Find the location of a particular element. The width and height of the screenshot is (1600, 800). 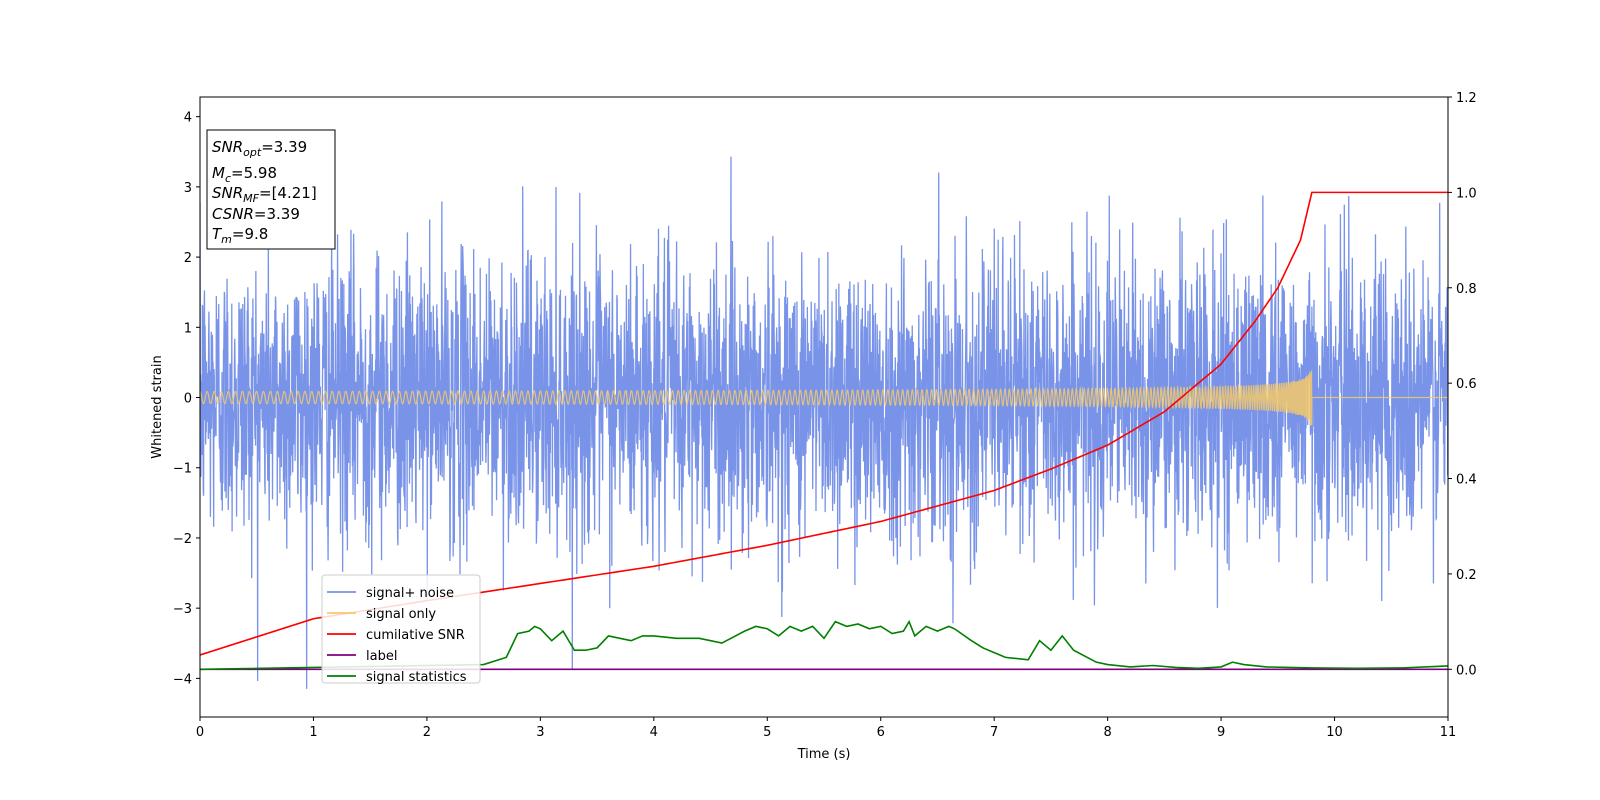

x-tick-label: 10 is located at coordinates (1334, 732).